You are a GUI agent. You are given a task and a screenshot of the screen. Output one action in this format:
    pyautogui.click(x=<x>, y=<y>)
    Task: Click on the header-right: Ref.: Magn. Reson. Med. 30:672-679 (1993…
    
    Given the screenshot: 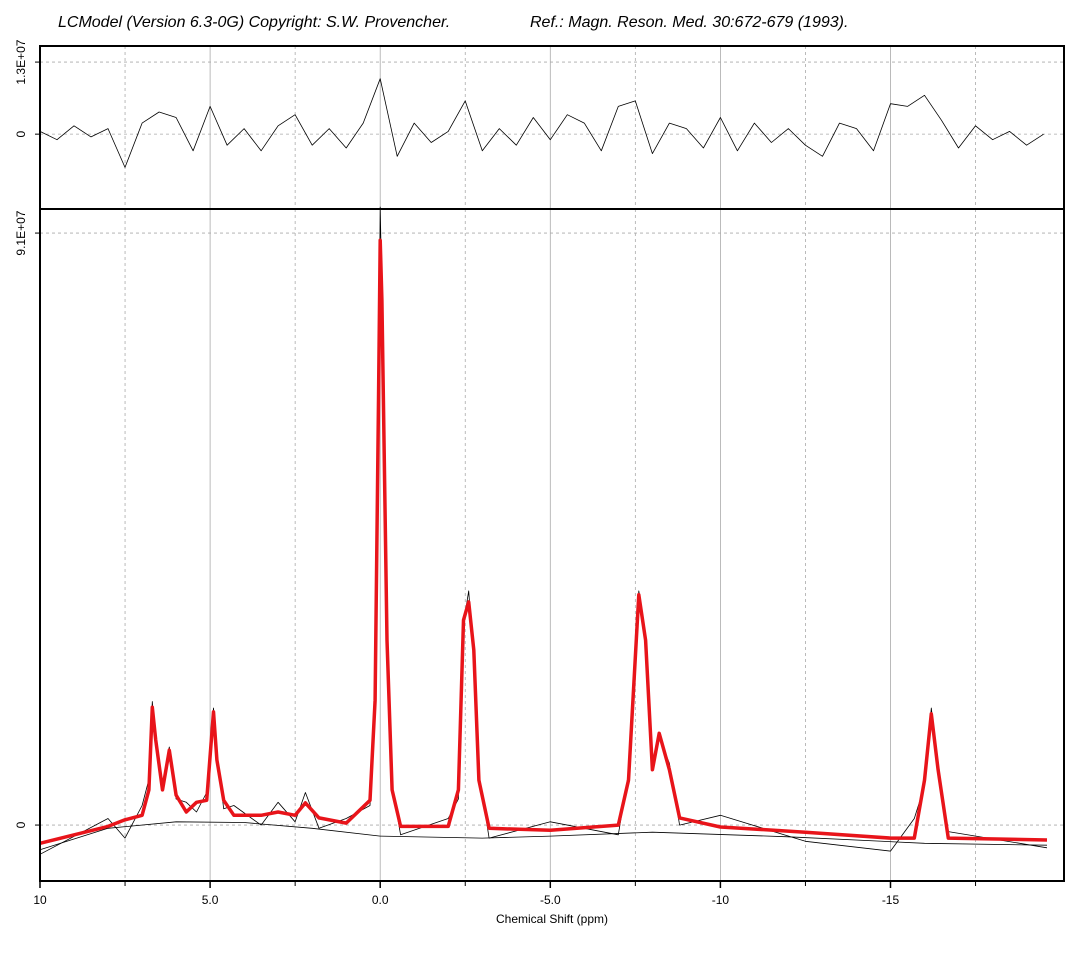 What is the action you would take?
    pyautogui.click(x=689, y=22)
    